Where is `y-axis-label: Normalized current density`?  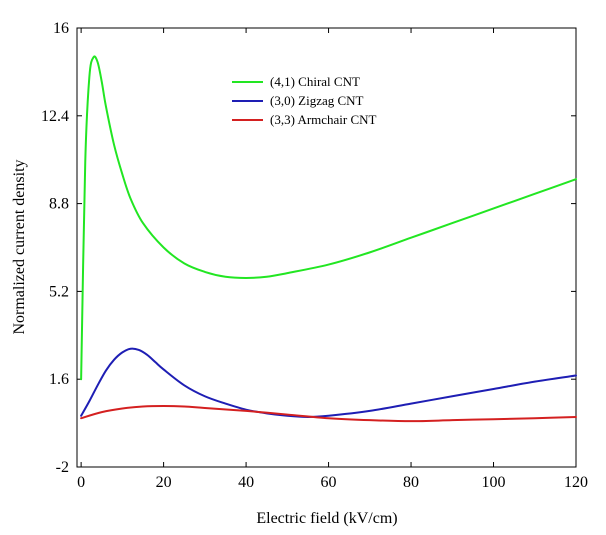 y-axis-label: Normalized current density is located at coordinates (19, 246).